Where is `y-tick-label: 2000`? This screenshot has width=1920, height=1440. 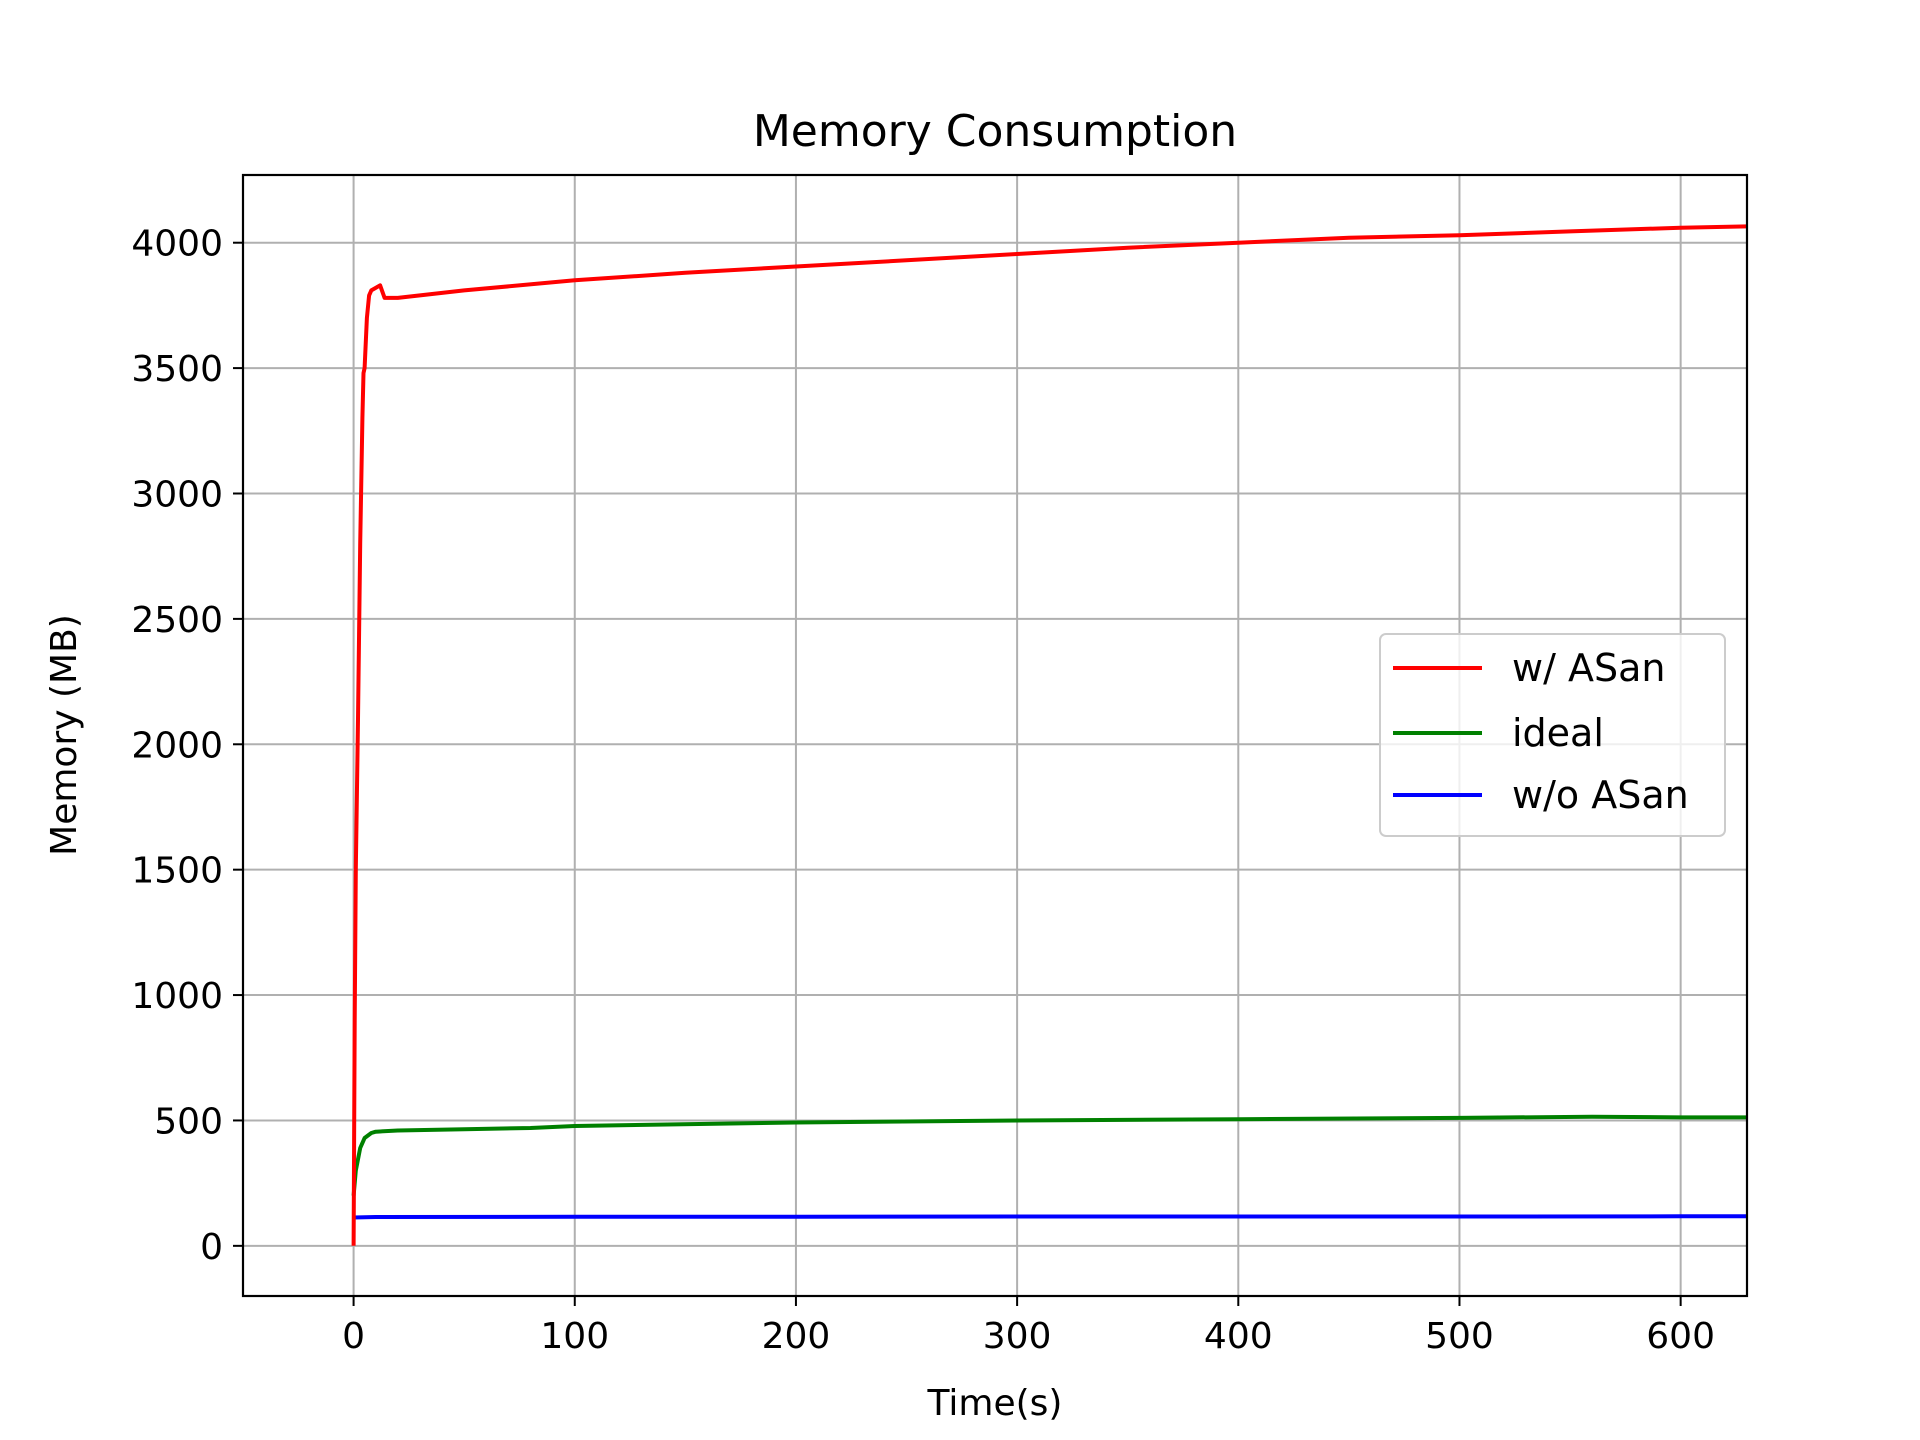 y-tick-label: 2000 is located at coordinates (177, 745).